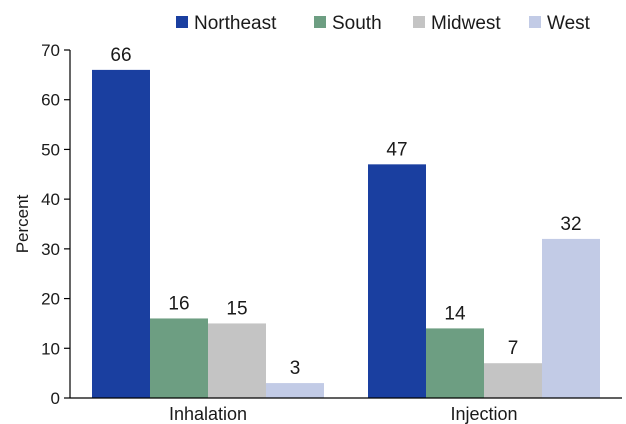 Image resolution: width=626 pixels, height=424 pixels. What do you see at coordinates (419, 22) in the screenshot?
I see `legend-swatch-midwest` at bounding box center [419, 22].